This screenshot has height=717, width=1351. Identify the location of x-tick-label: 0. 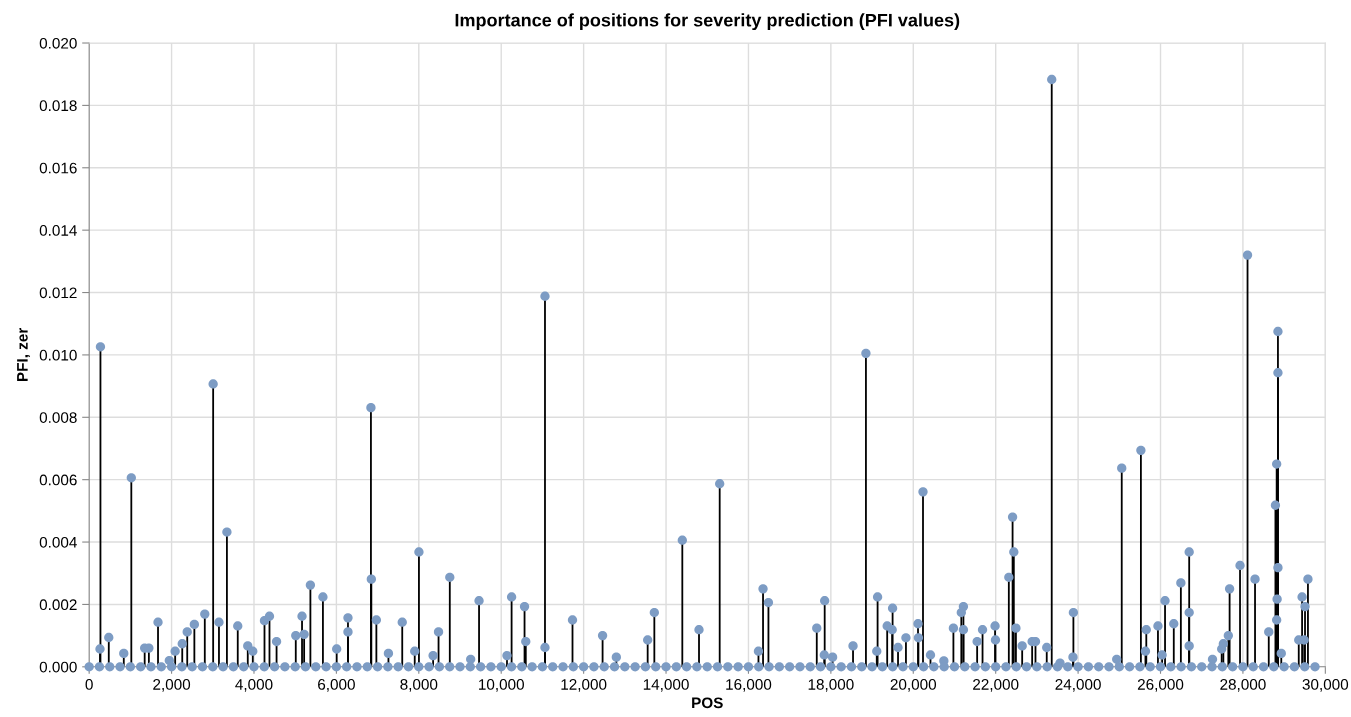
(89, 684).